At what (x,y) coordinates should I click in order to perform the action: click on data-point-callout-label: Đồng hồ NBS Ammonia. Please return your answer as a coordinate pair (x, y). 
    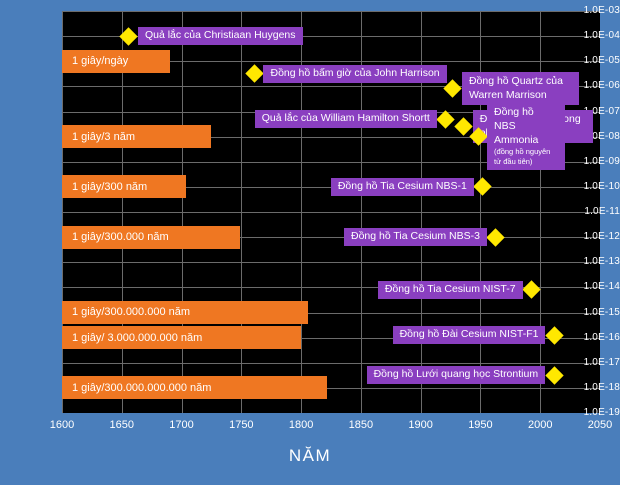
    Looking at the image, I should click on (516, 126).